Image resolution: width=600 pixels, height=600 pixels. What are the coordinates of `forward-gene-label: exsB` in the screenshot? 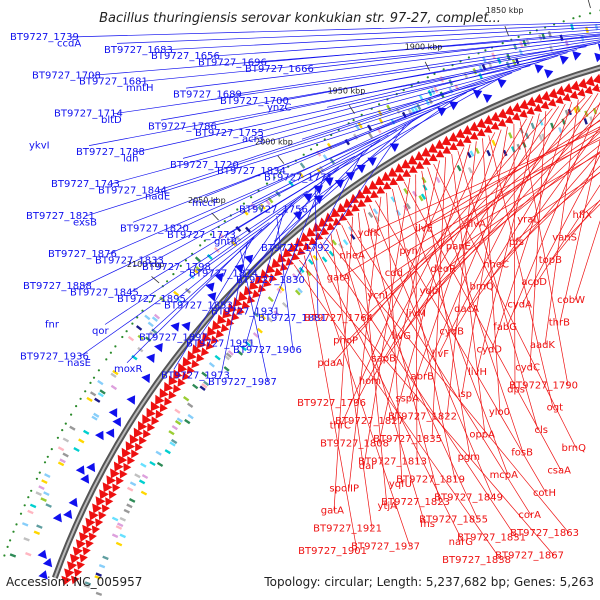 It's located at (85, 222).